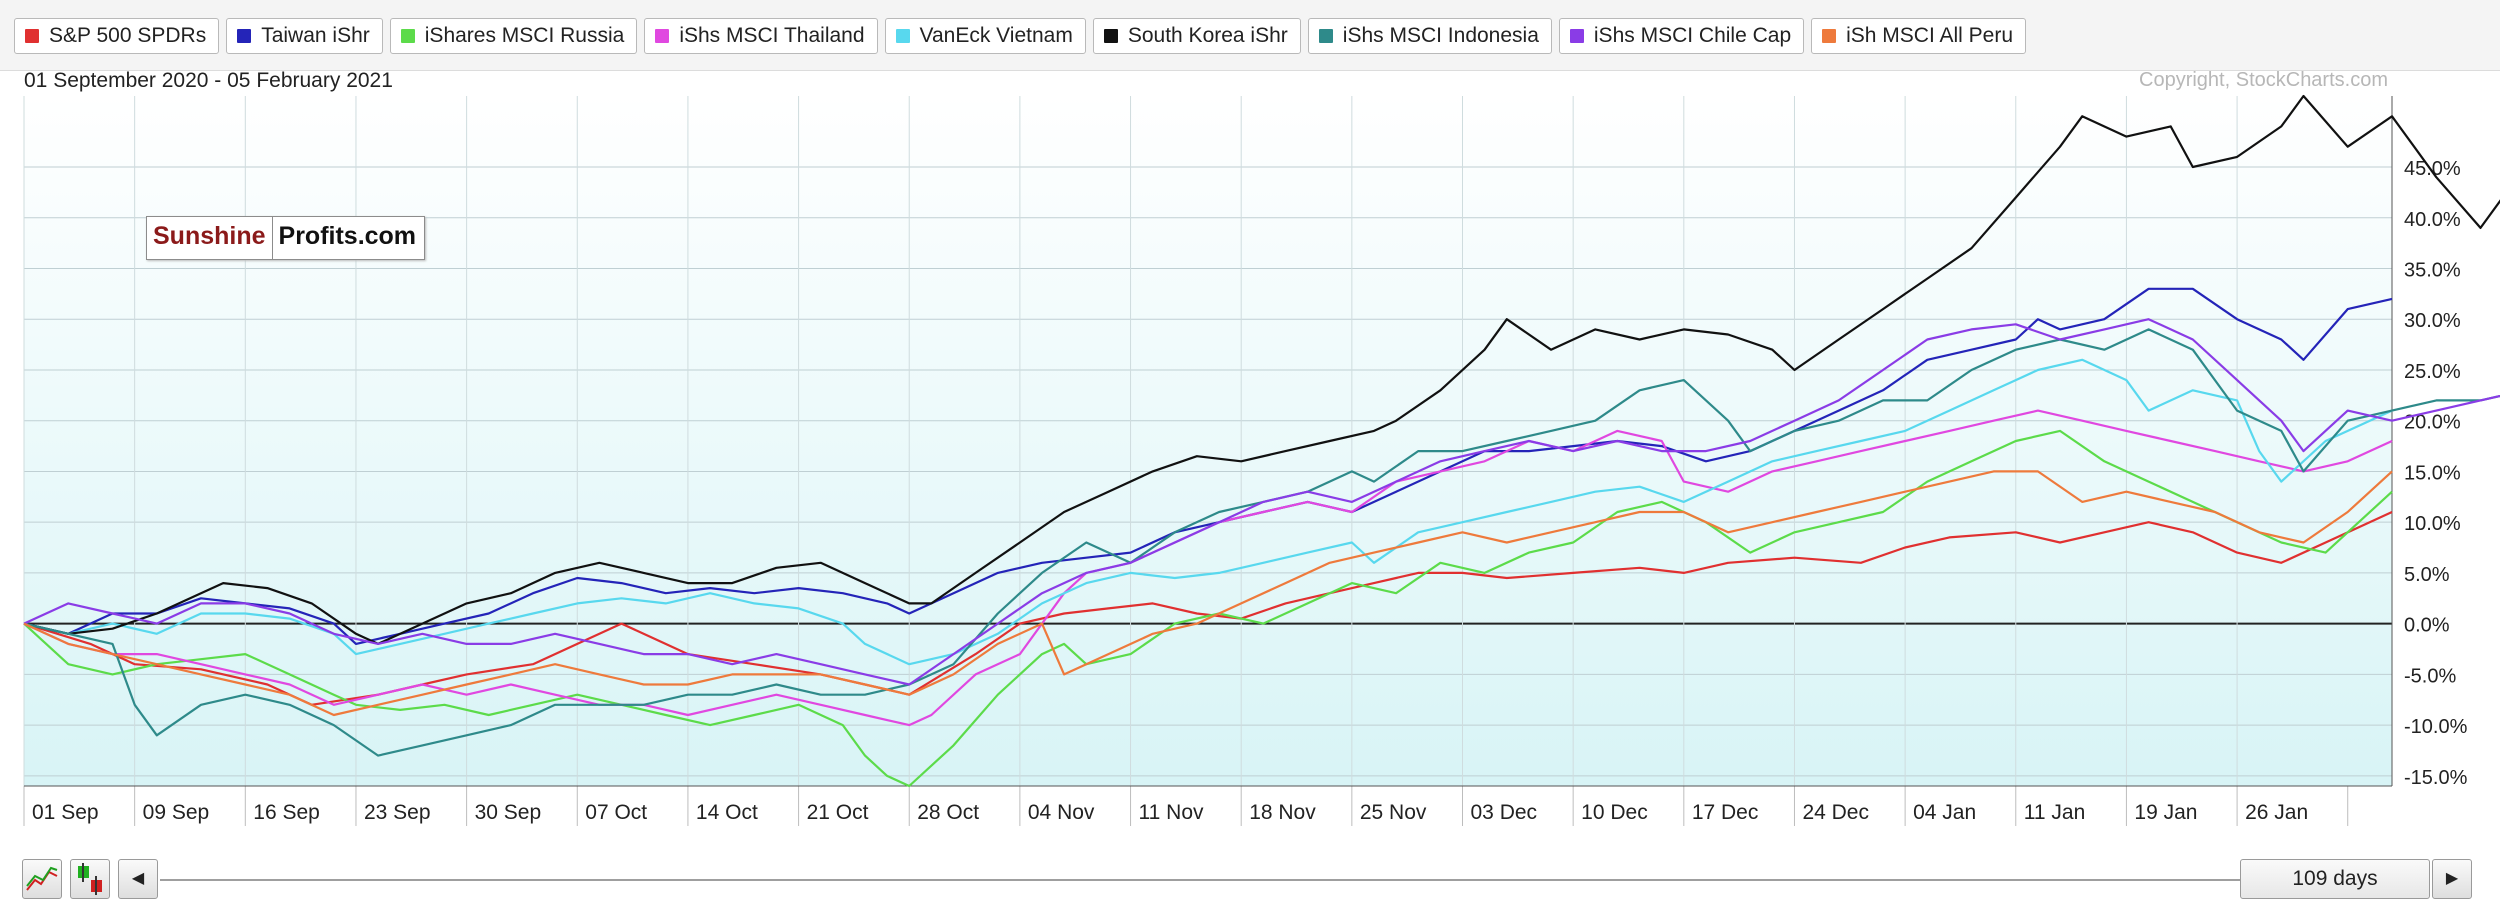 This screenshot has height=911, width=2500. I want to click on x-tick-label: 19 Jan, so click(2165, 812).